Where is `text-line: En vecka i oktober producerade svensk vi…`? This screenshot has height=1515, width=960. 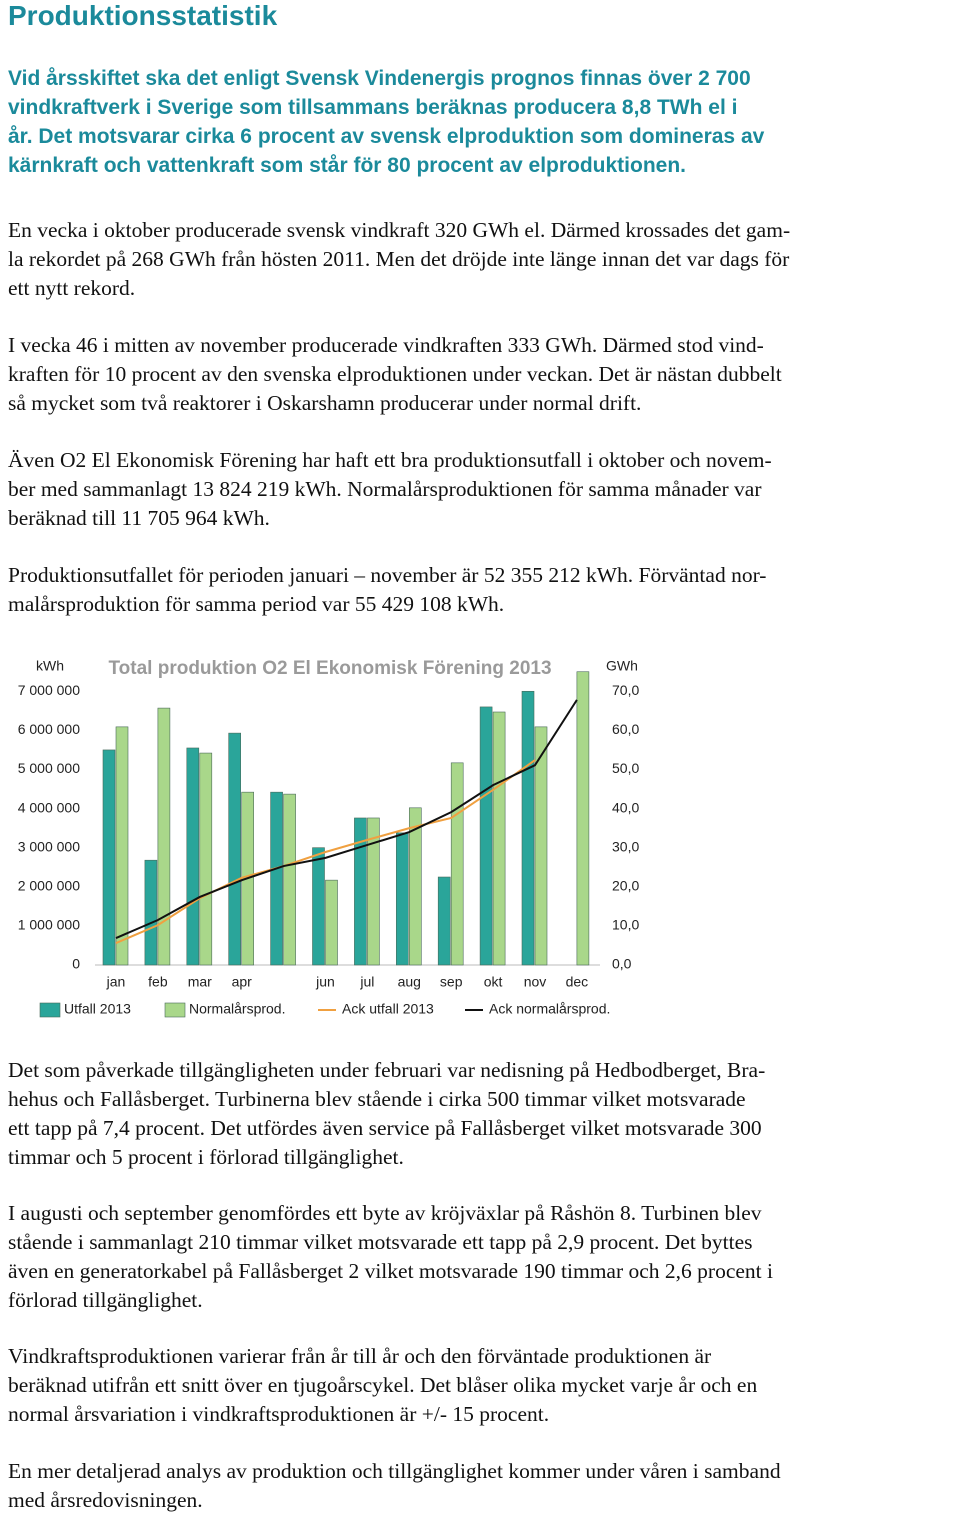 text-line: En vecka i oktober producerade svensk vi… is located at coordinates (399, 230).